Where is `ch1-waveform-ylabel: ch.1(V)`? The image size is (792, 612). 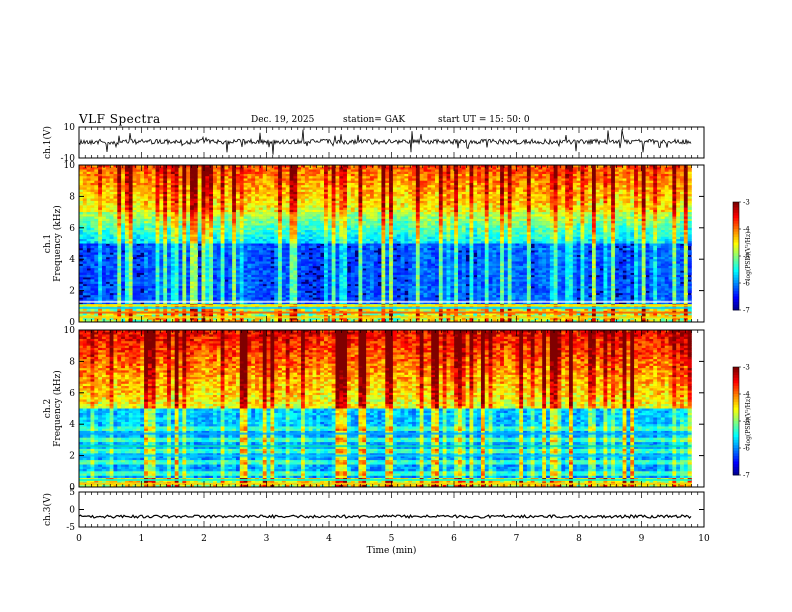 ch1-waveform-ylabel: ch.1(V) is located at coordinates (47, 142).